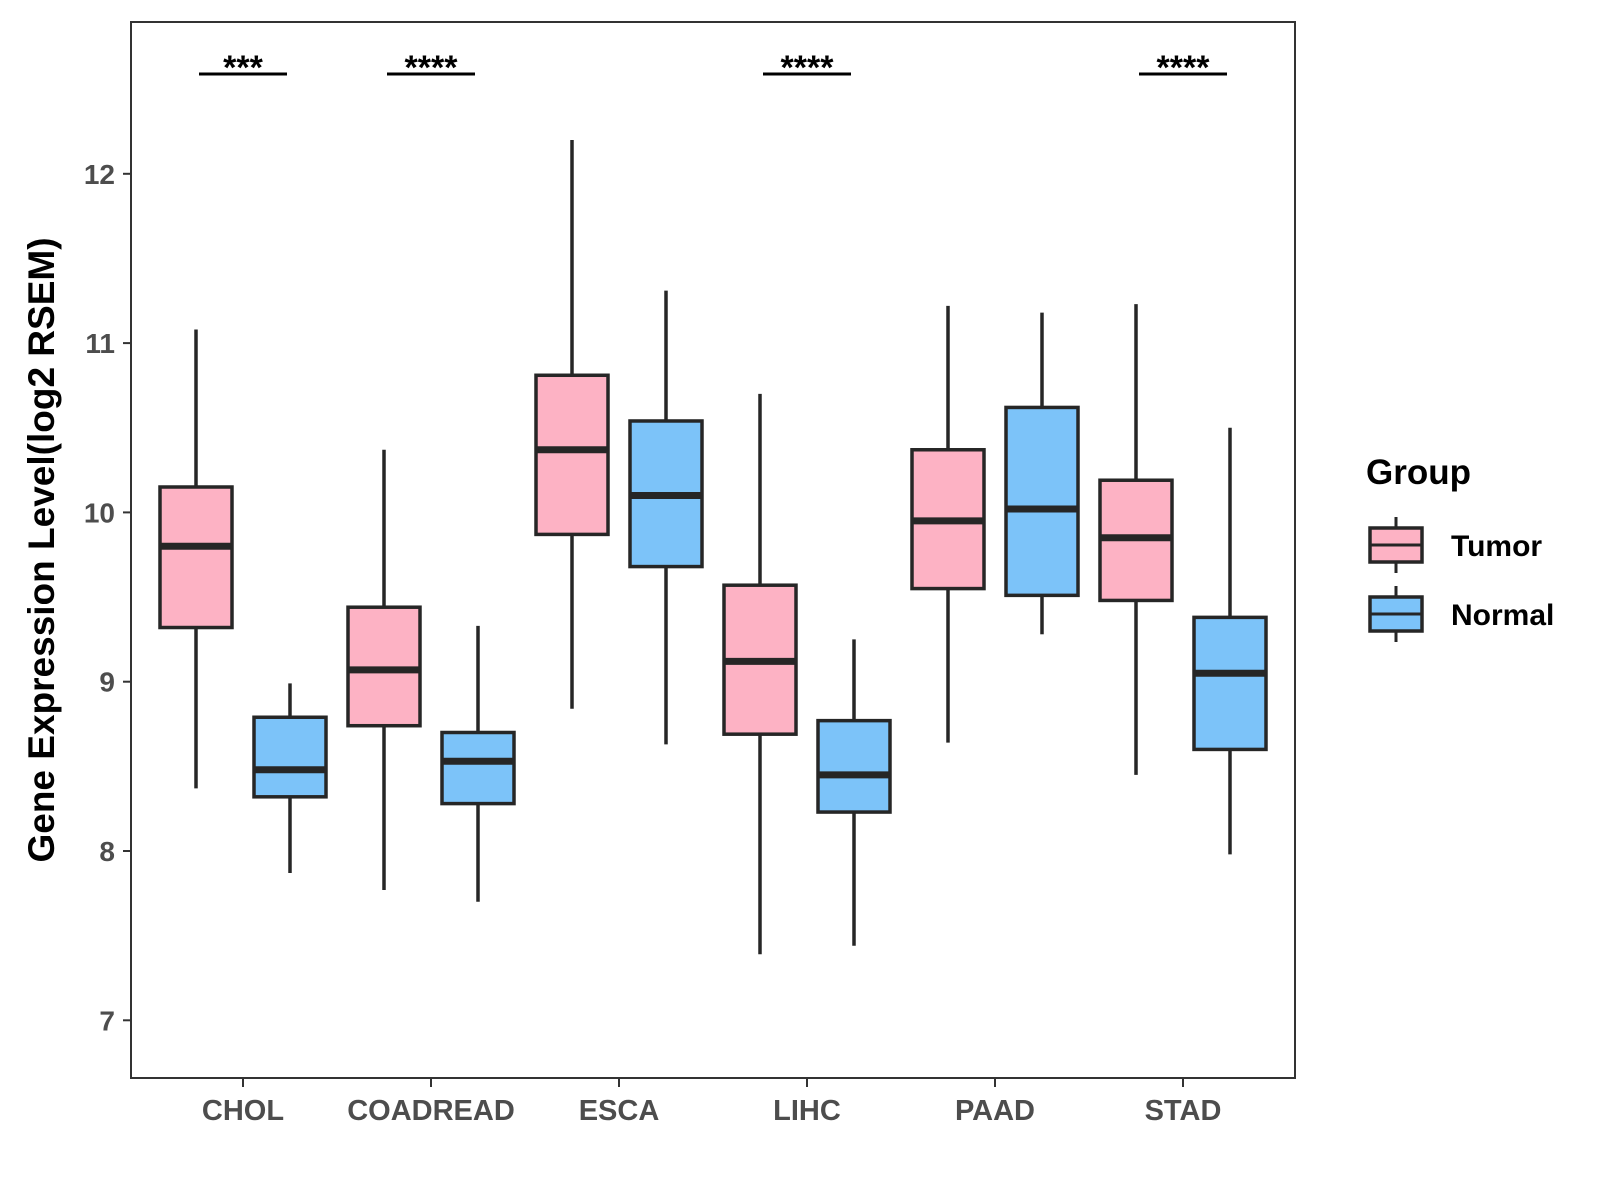 This screenshot has width=1600, height=1200. I want to click on y-tick-label: 9, so click(107, 682).